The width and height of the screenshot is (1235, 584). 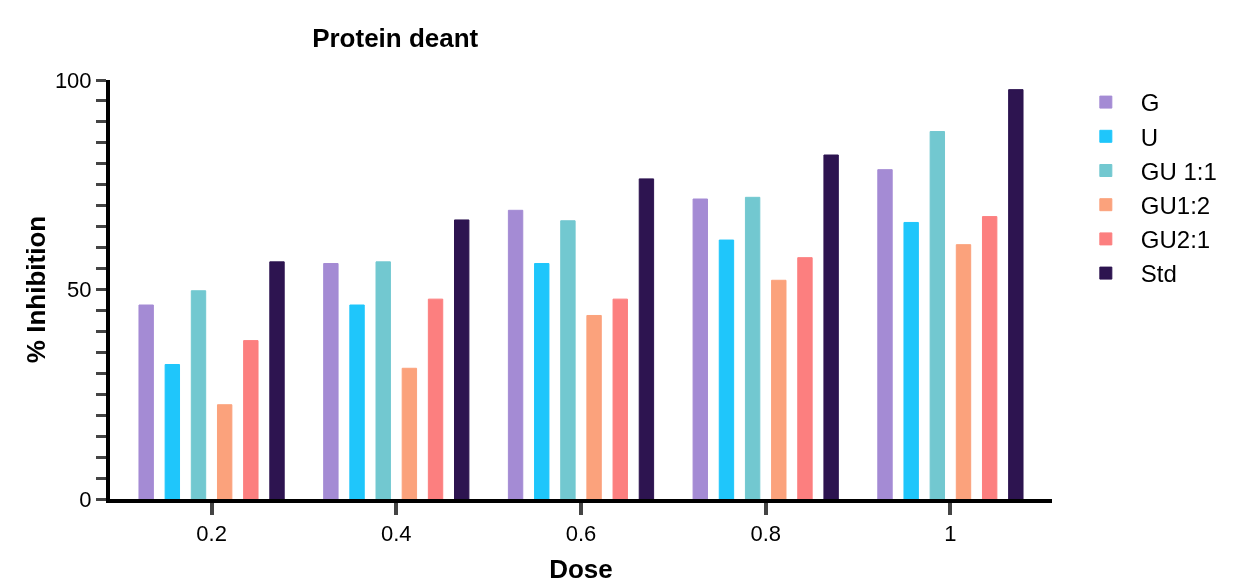 What do you see at coordinates (79, 290) in the screenshot?
I see `y-tick-label: 50` at bounding box center [79, 290].